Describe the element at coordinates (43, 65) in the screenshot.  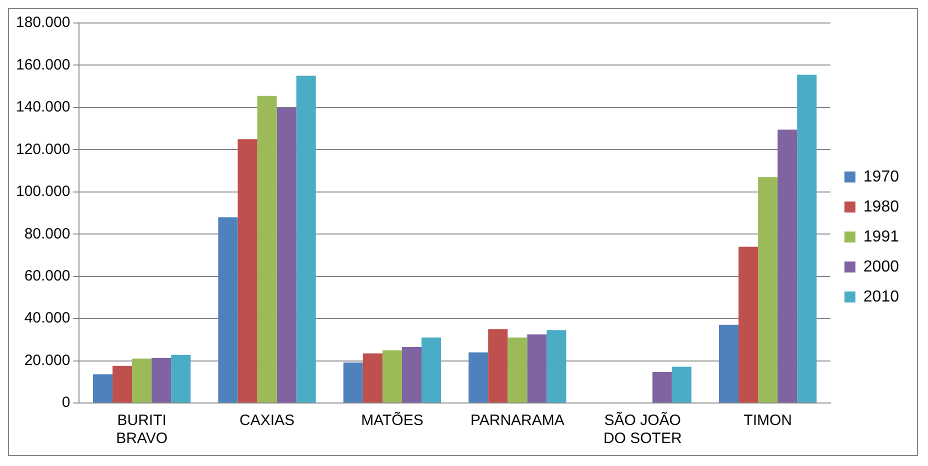
I see `y-tick-label: 160.000` at that location.